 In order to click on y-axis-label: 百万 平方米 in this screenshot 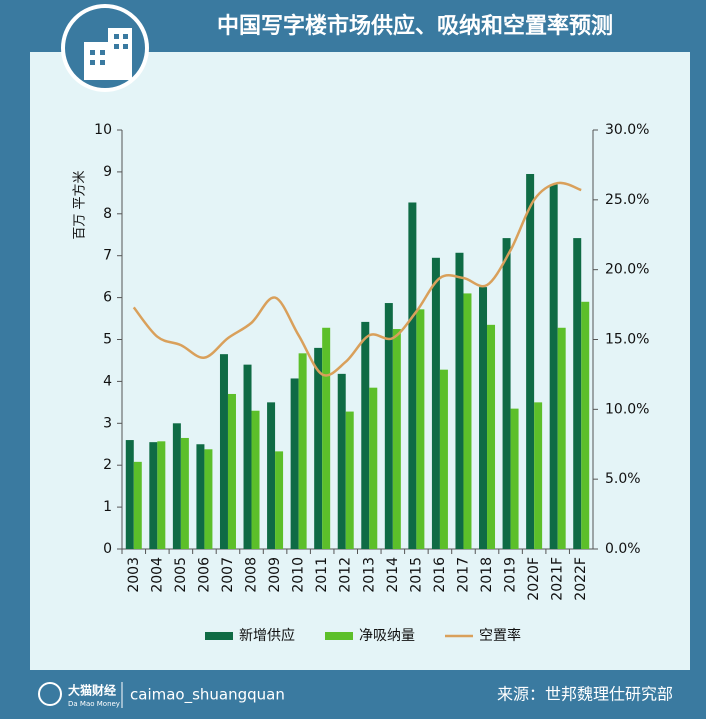, I will do `click(80, 204)`.